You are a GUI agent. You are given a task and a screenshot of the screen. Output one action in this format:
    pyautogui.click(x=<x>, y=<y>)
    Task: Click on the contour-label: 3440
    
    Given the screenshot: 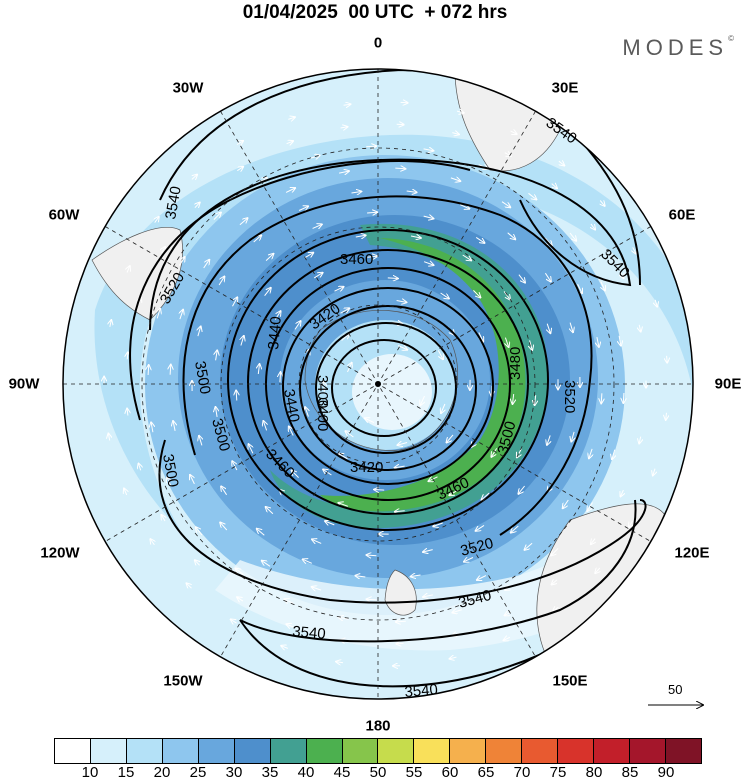 What is the action you would take?
    pyautogui.click(x=291, y=406)
    